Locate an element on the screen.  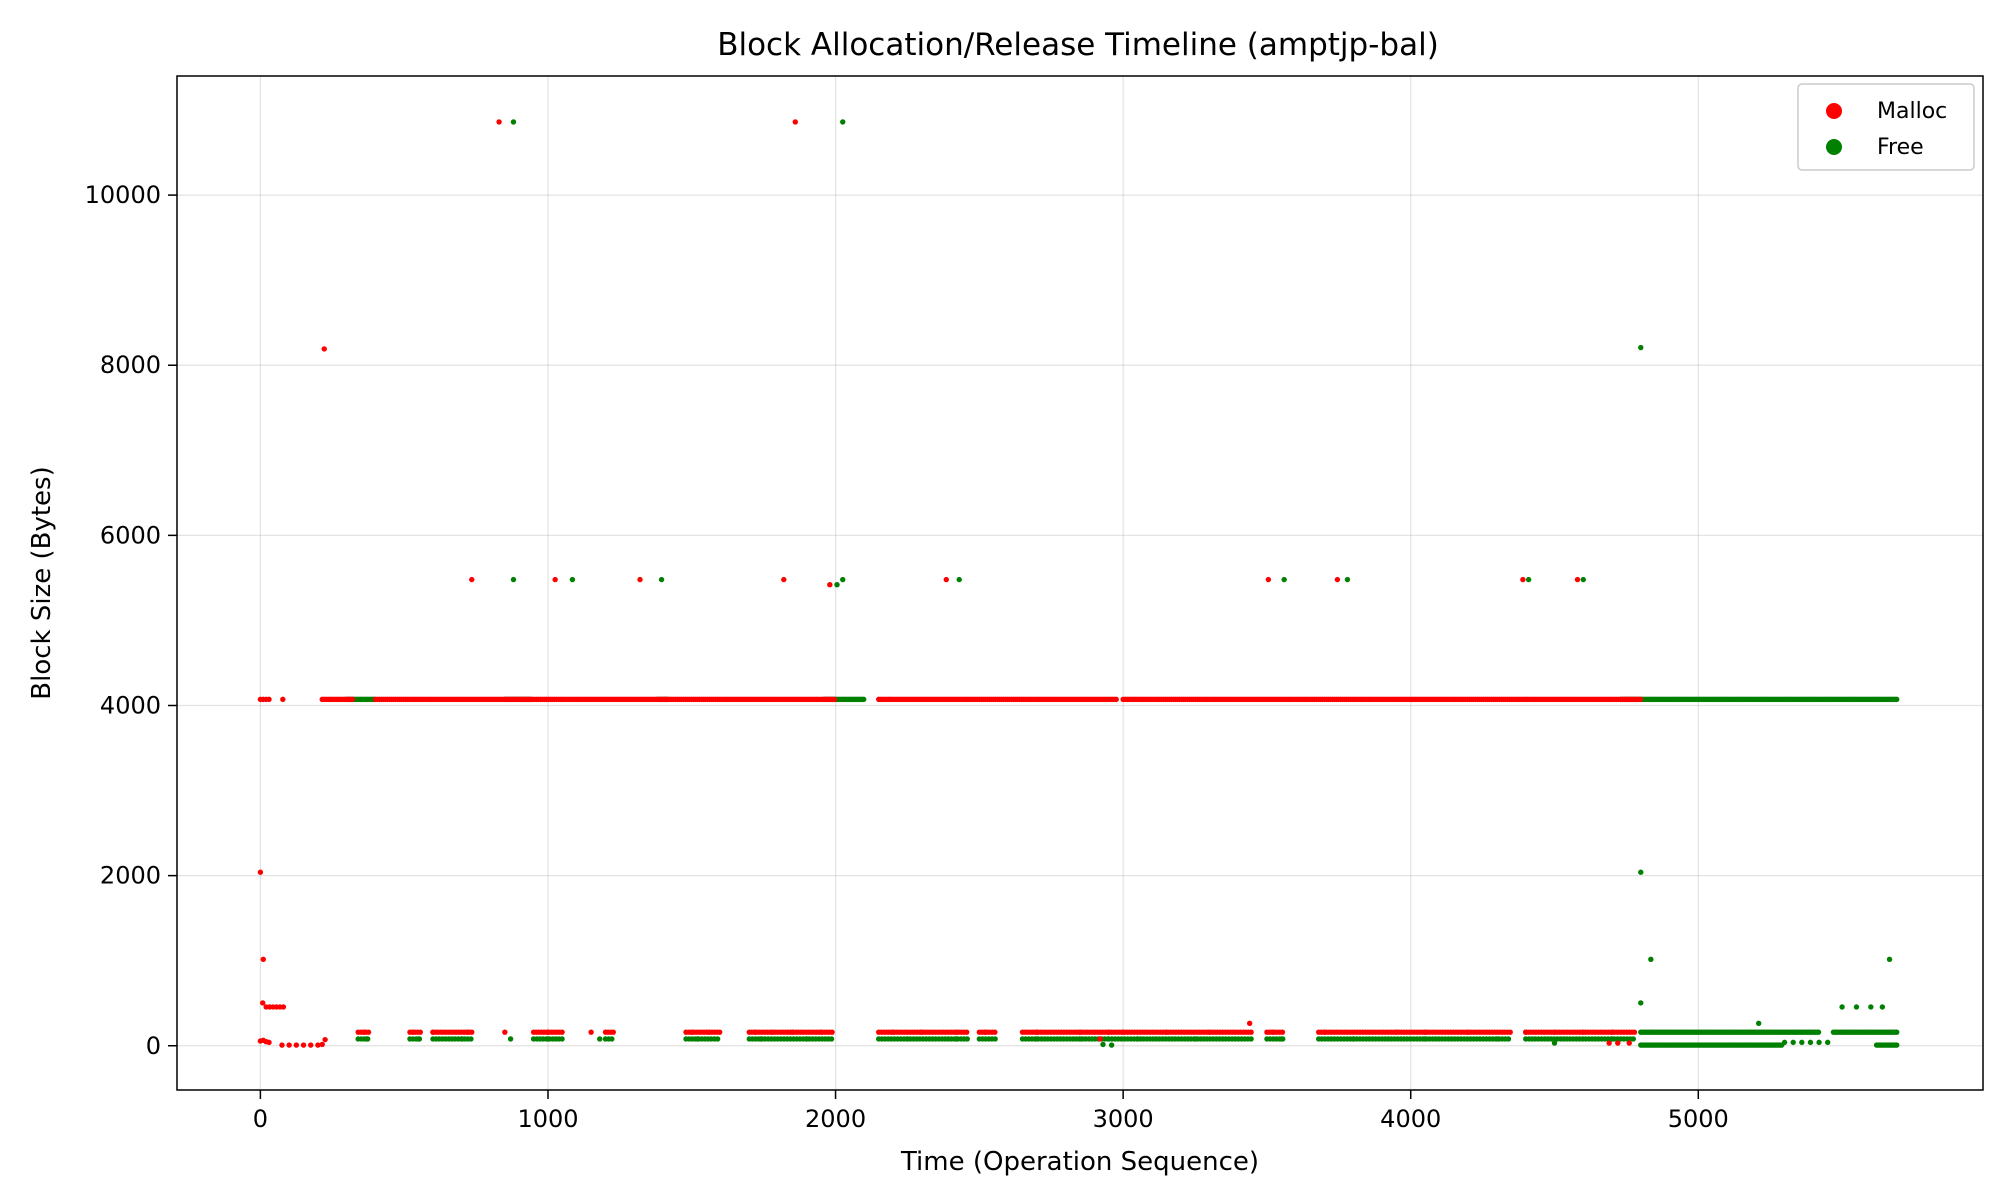
y-tick-label: 0 is located at coordinates (153, 1046).